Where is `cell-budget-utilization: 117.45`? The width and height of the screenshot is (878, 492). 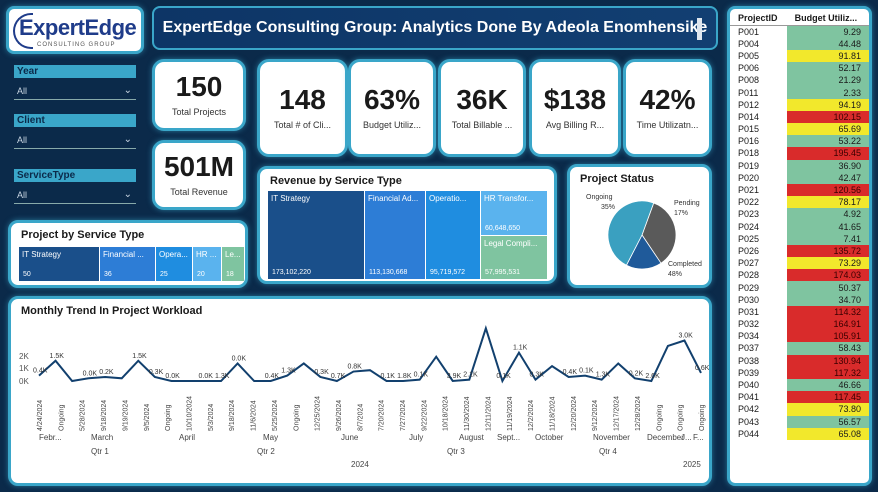
cell-budget-utilization: 117.45 is located at coordinates (827, 397).